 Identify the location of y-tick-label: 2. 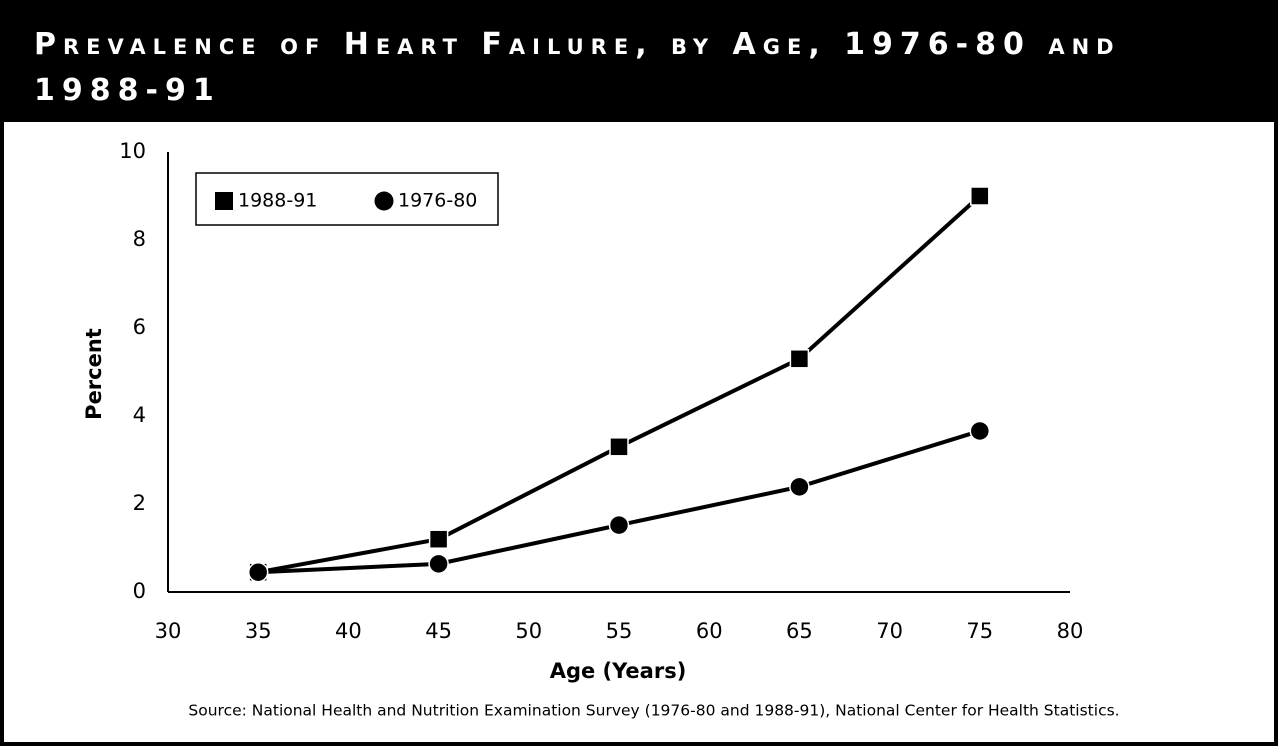
(139, 503).